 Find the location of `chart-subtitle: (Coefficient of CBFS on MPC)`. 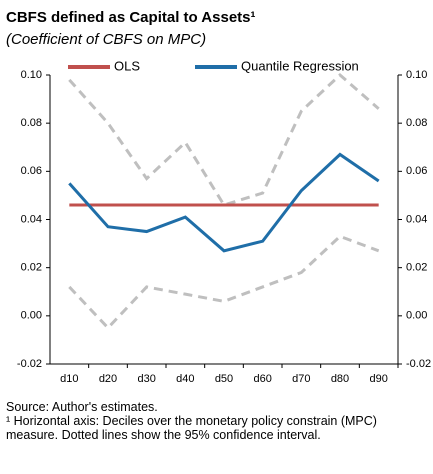

chart-subtitle: (Coefficient of CBFS on MPC) is located at coordinates (106, 39).